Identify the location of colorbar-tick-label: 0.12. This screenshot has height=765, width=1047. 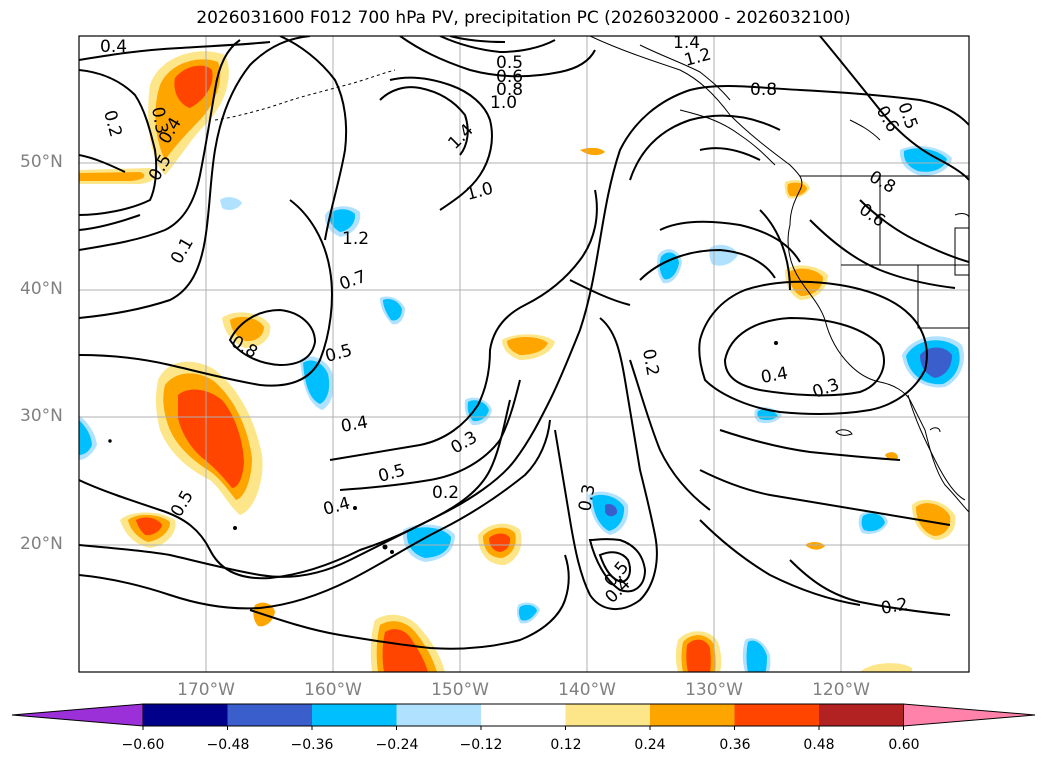
(566, 745).